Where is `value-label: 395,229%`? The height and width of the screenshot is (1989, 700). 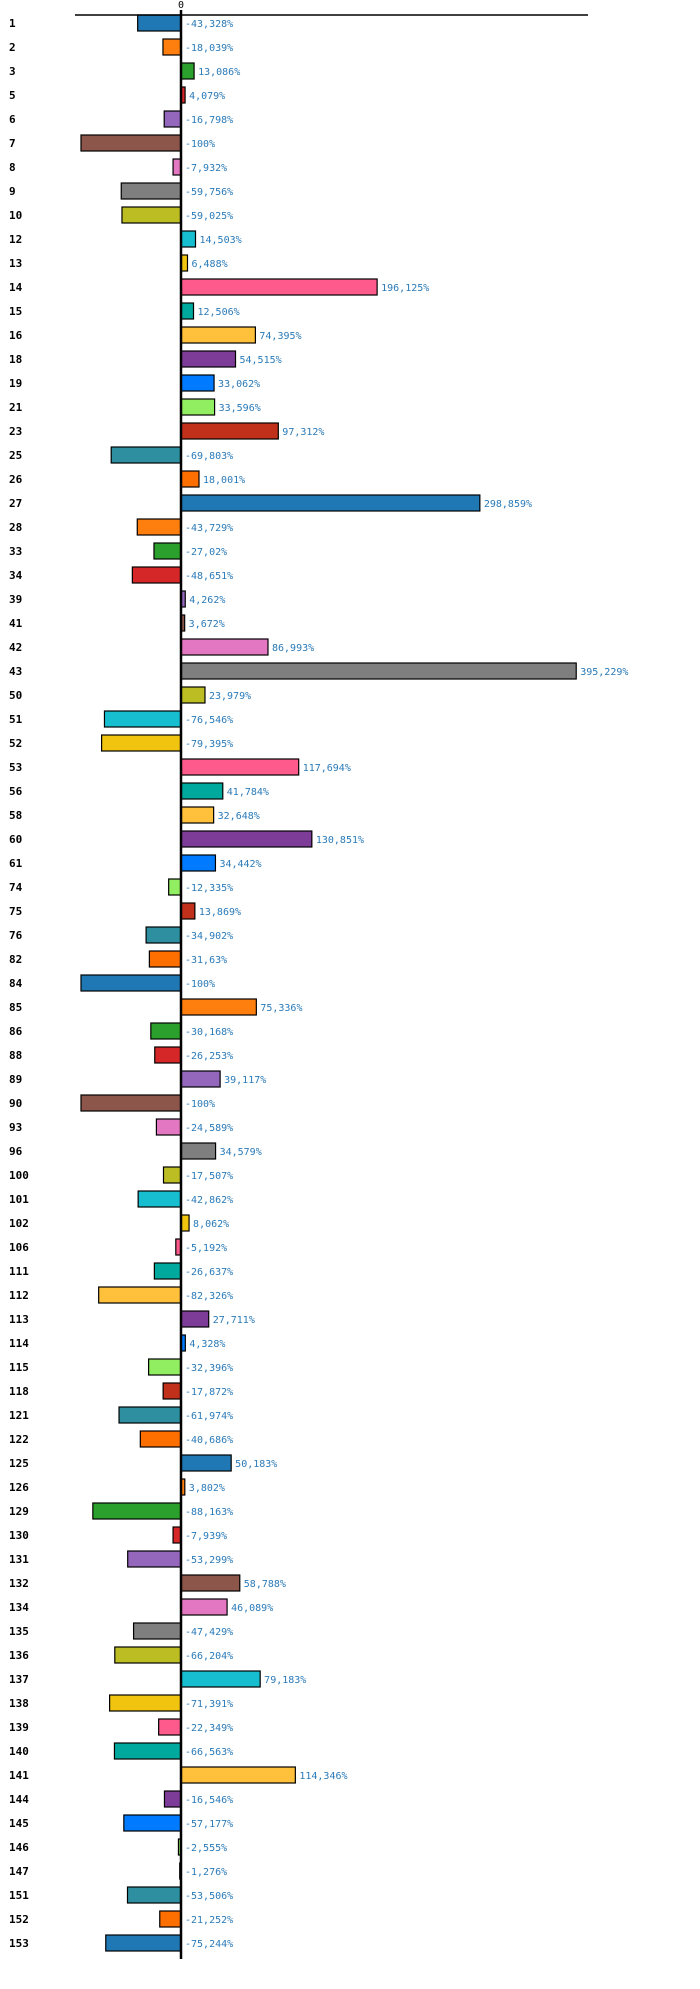 value-label: 395,229% is located at coordinates (604, 672).